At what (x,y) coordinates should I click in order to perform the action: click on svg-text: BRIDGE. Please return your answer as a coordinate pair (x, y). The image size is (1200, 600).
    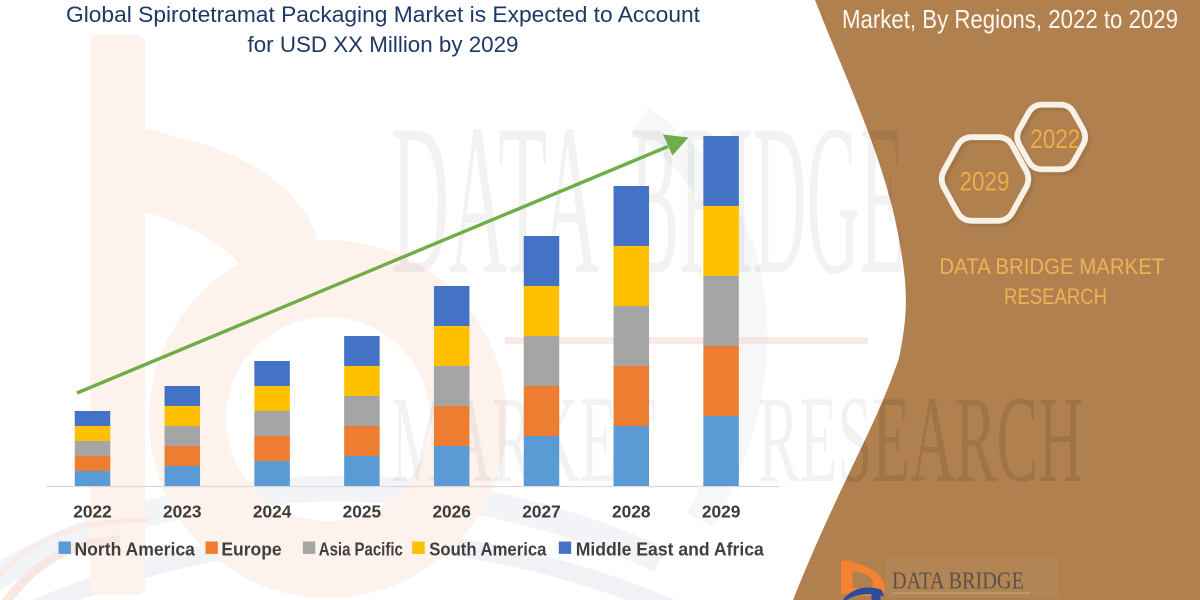
    Looking at the image, I should click on (767, 199).